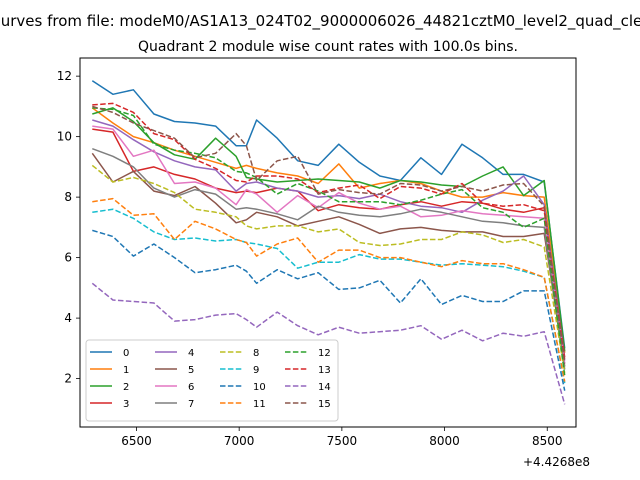 Image resolution: width=640 pixels, height=480 pixels. Describe the element at coordinates (259, 387) in the screenshot. I see `legend-label-10: 10` at that location.